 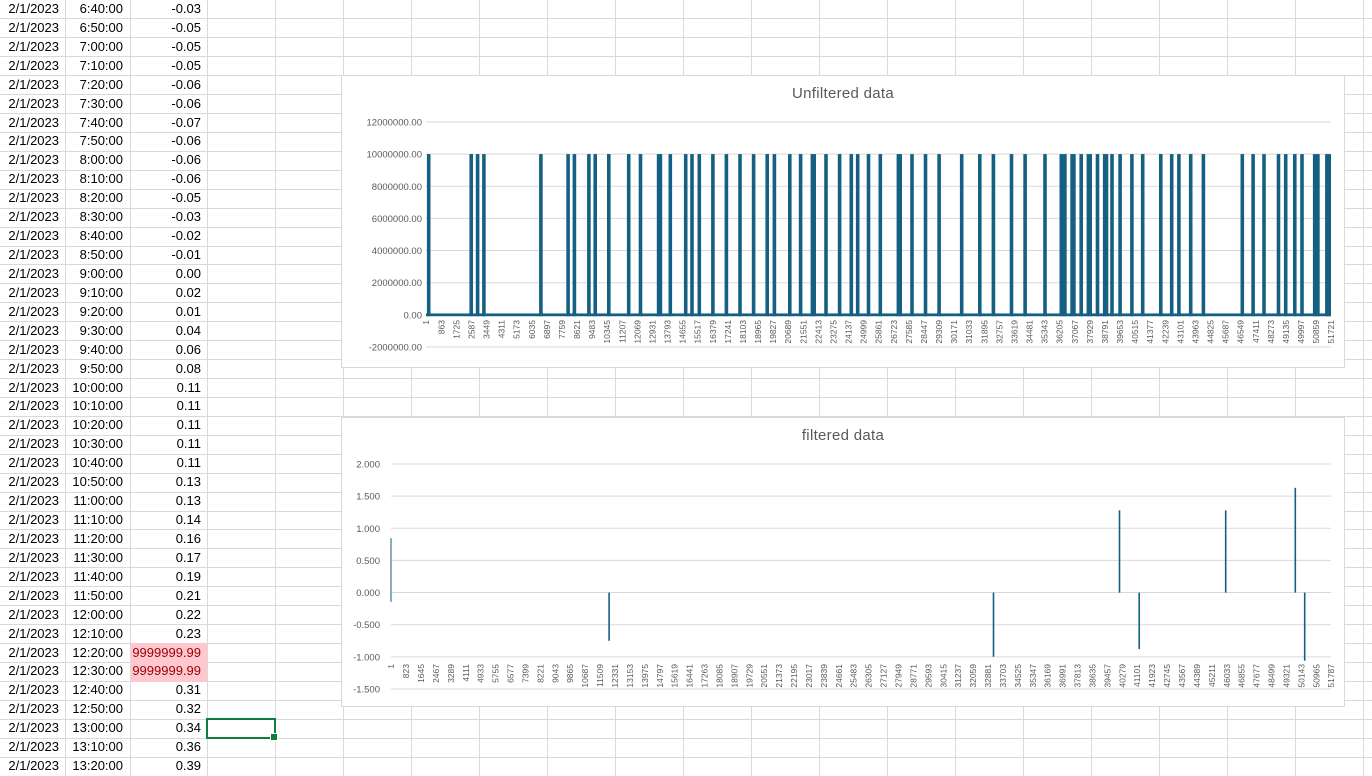 I want to click on cell-time: 11:30:00, so click(x=98, y=557).